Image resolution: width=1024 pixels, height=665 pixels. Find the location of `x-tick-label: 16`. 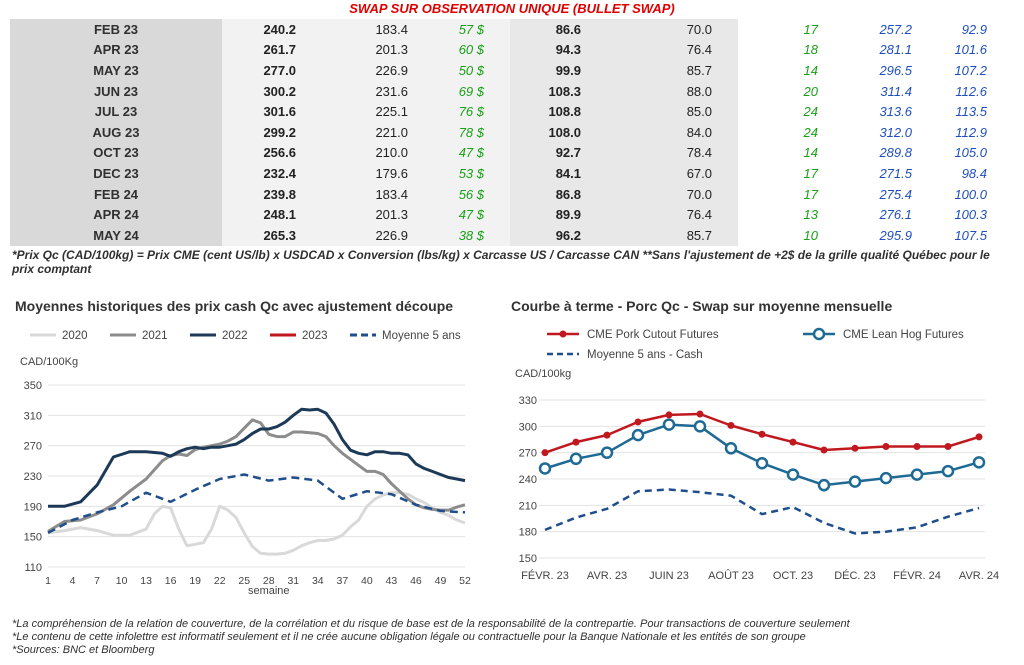

x-tick-label: 16 is located at coordinates (171, 581).